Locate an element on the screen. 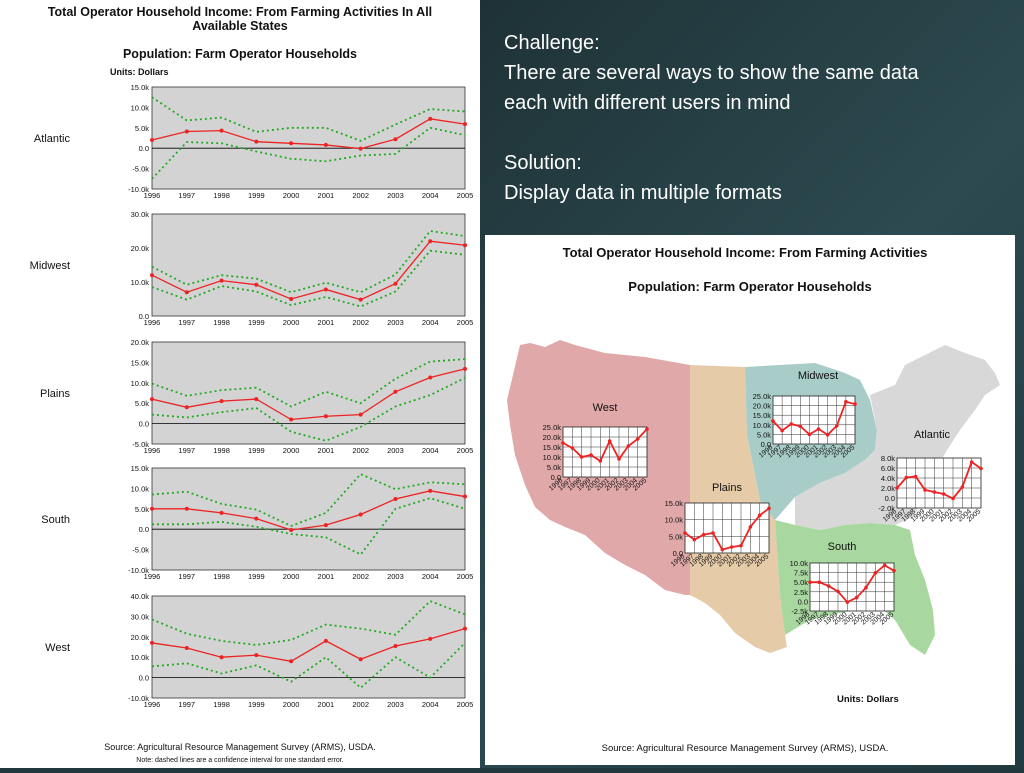  x-tick-label: 2001 is located at coordinates (326, 195).